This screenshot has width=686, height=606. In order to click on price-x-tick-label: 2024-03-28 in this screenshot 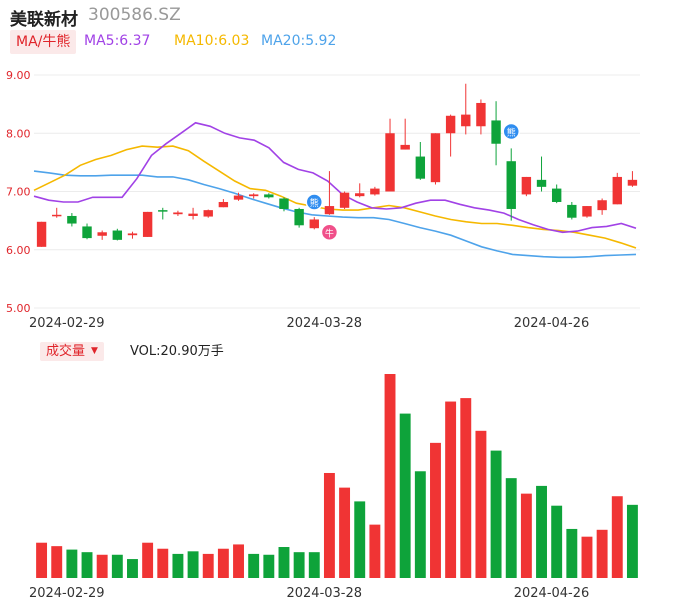, I will do `click(324, 323)`.